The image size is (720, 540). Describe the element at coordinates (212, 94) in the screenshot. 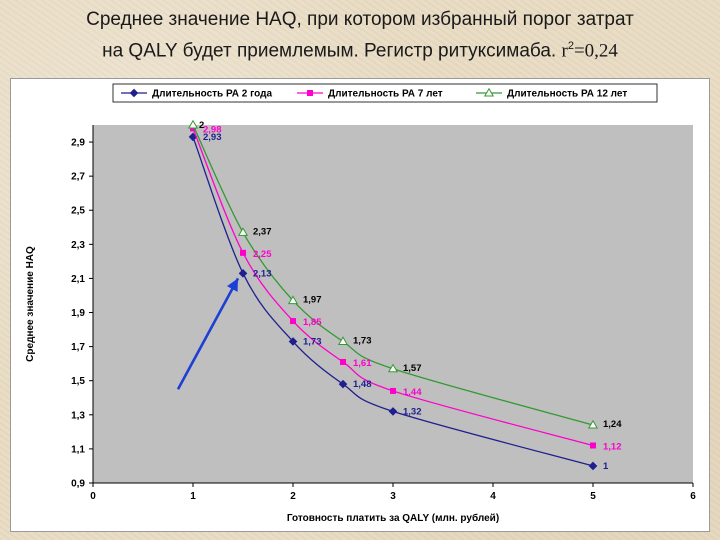

I see `legend-label: Длительность РА 2 года` at that location.